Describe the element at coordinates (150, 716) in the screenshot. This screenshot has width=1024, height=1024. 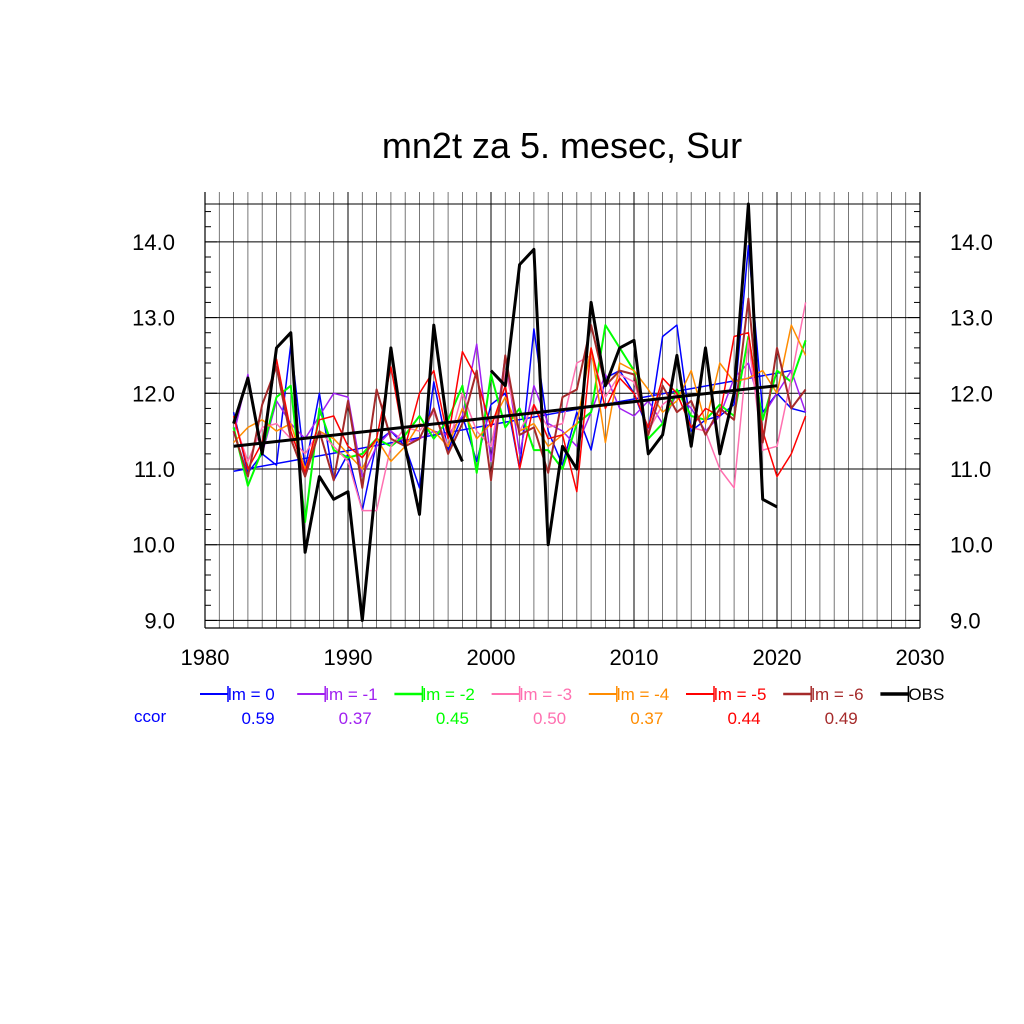
I see `ccor-label: ccor` at that location.